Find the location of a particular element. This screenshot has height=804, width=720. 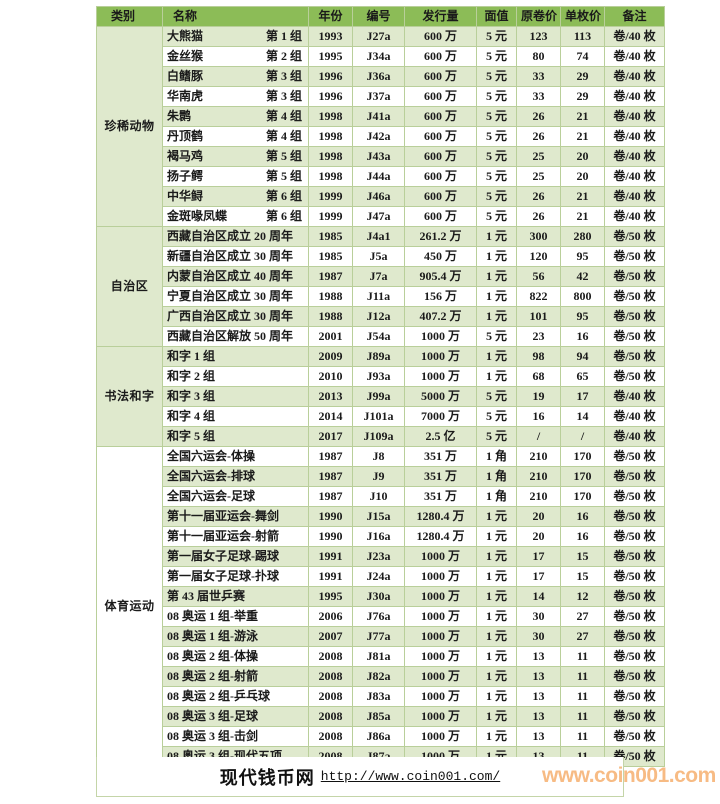

cell-year: 2010 is located at coordinates (330, 376).